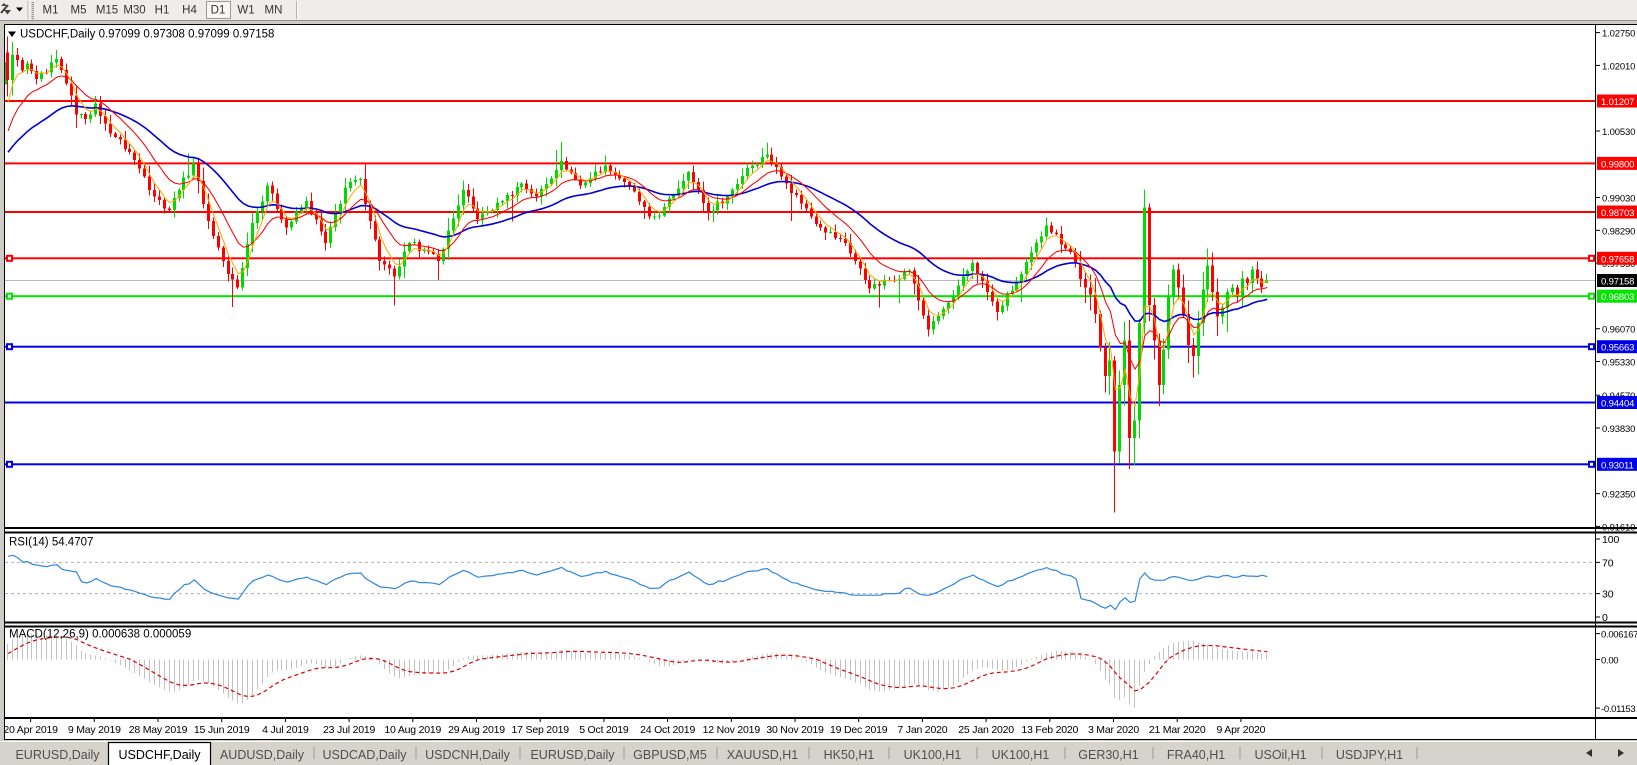 This screenshot has width=1637, height=765. I want to click on svg-text: USDJPY,H1, so click(1369, 755).